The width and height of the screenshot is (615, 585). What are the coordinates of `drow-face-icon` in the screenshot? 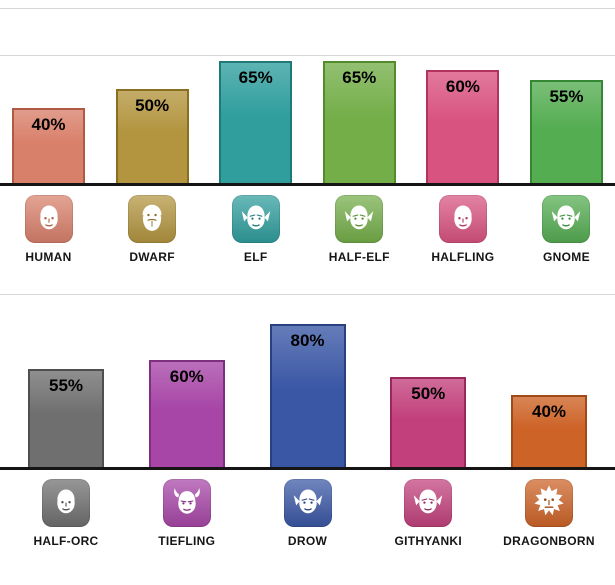 It's located at (307, 503).